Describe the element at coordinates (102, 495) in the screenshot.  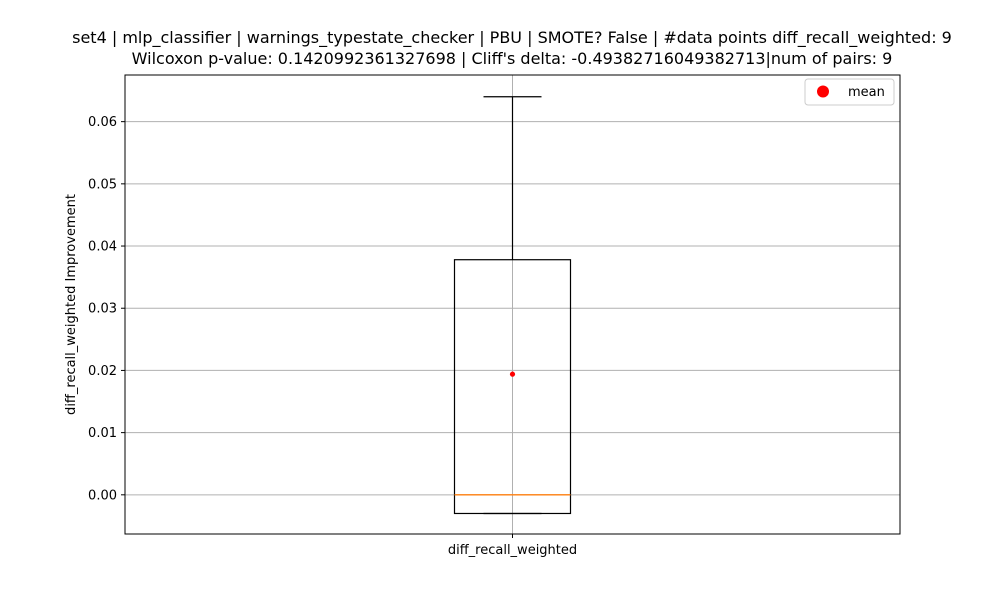
I see `y-tick-label: 0.00` at that location.